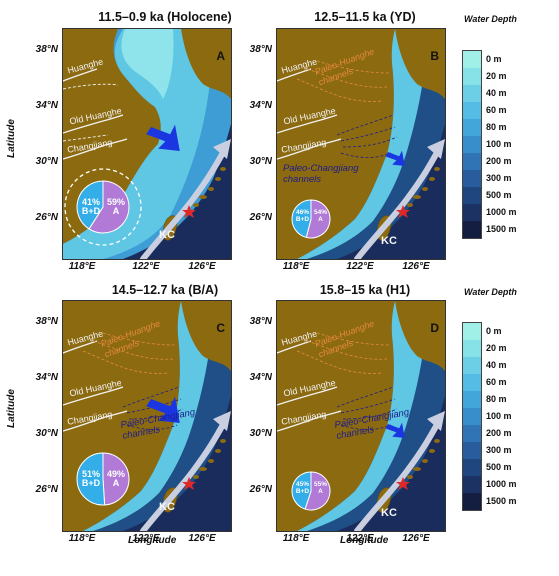 Image resolution: width=559 pixels, height=576 pixels. What do you see at coordinates (499, 161) in the screenshot?
I see `legend-tick-label: 200 m` at bounding box center [499, 161].